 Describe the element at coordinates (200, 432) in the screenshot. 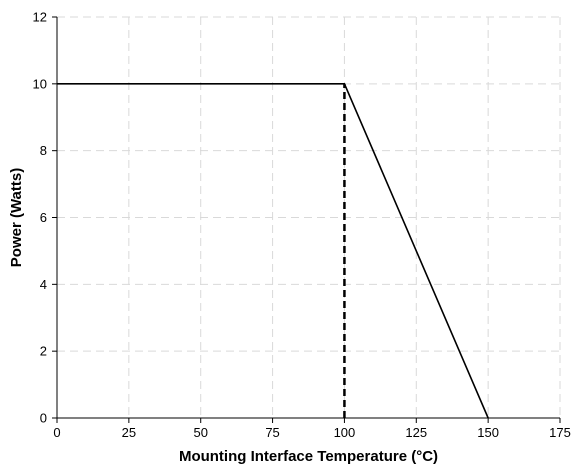

I see `x-tick-label: 50` at that location.